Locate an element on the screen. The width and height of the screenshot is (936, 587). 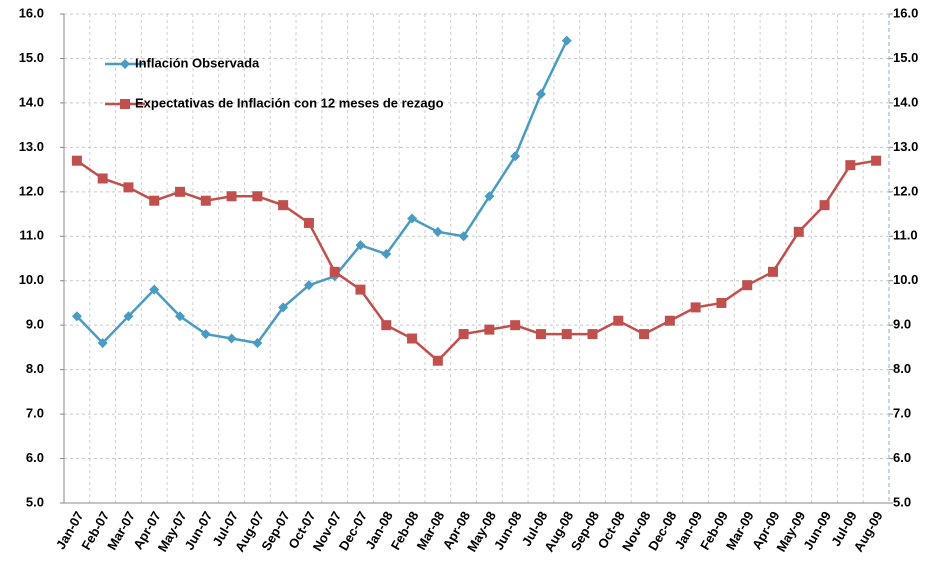
y2-tick-label: 15.0 is located at coordinates (905, 57).